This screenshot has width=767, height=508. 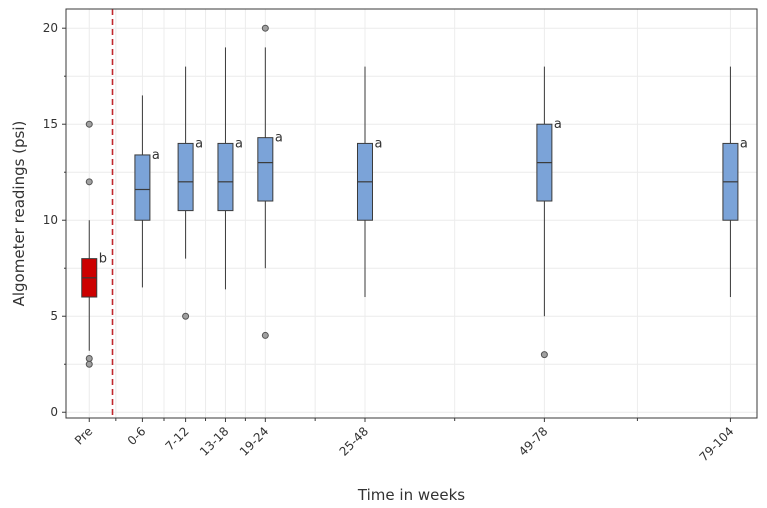 I want to click on x-axis-title: Time in weeks, so click(x=411, y=495).